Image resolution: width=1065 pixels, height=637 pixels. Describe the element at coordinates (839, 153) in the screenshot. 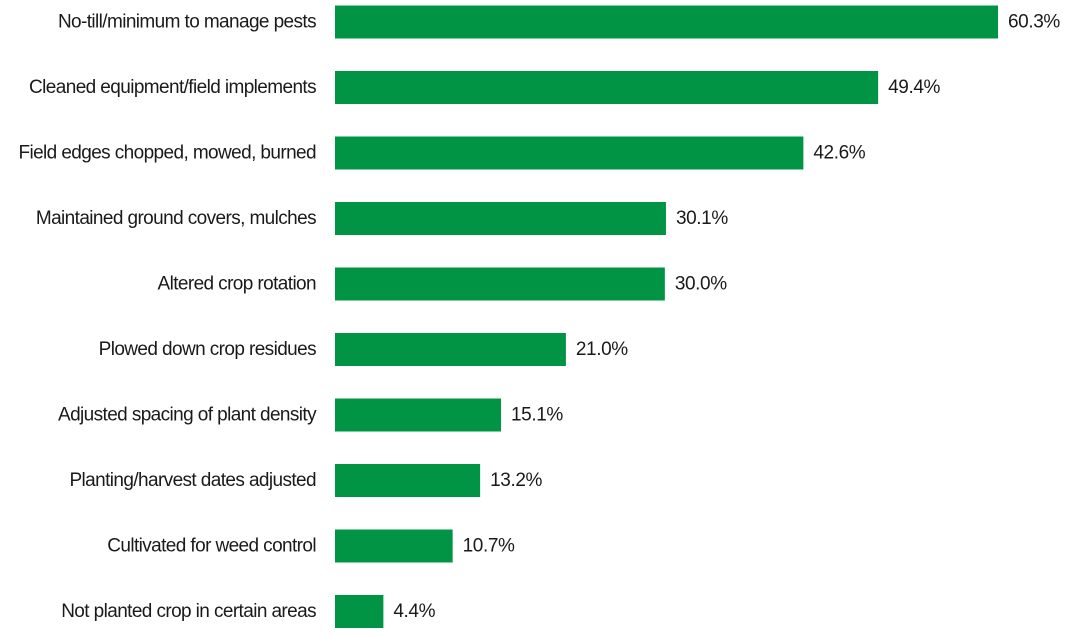

I see `value-label: 42.6%` at that location.